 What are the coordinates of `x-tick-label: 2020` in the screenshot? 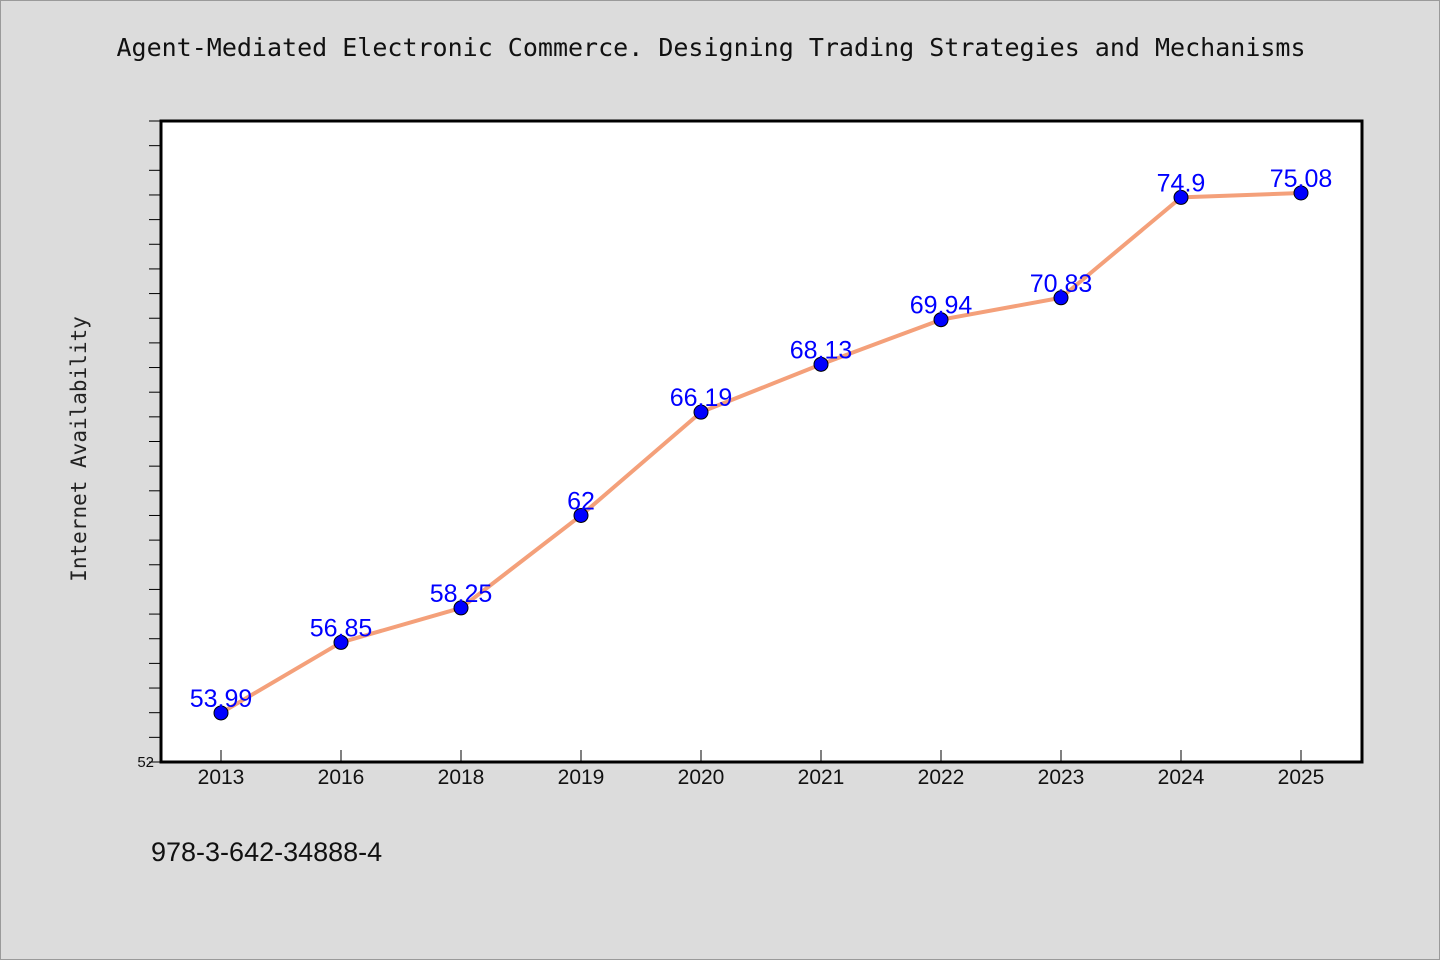 It's located at (701, 777).